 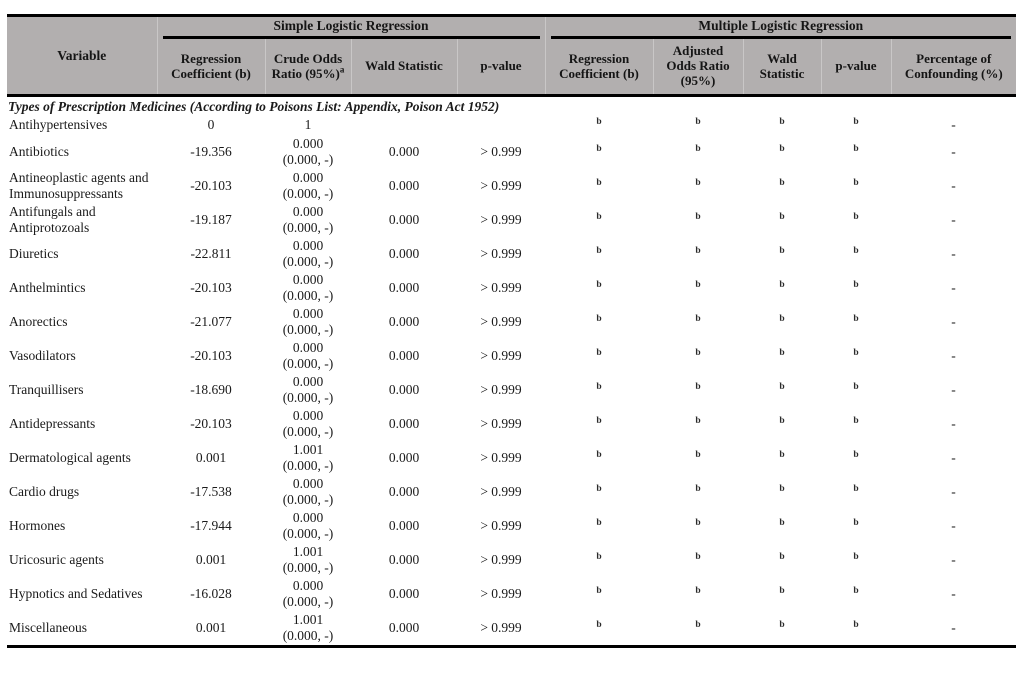 I want to click on simple-regression-coefficient-cell: 0.001, so click(x=211, y=457).